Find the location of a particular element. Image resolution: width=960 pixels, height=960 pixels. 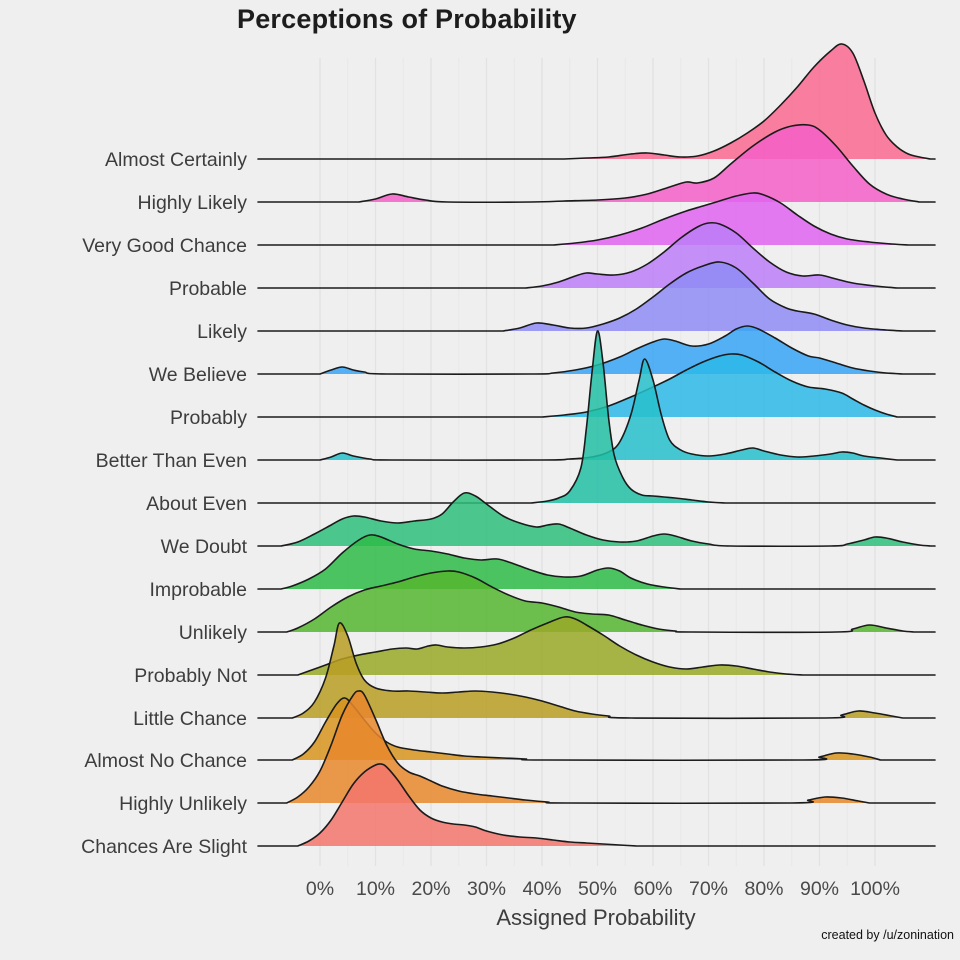

ridge-almost-certainly is located at coordinates (596, 101).